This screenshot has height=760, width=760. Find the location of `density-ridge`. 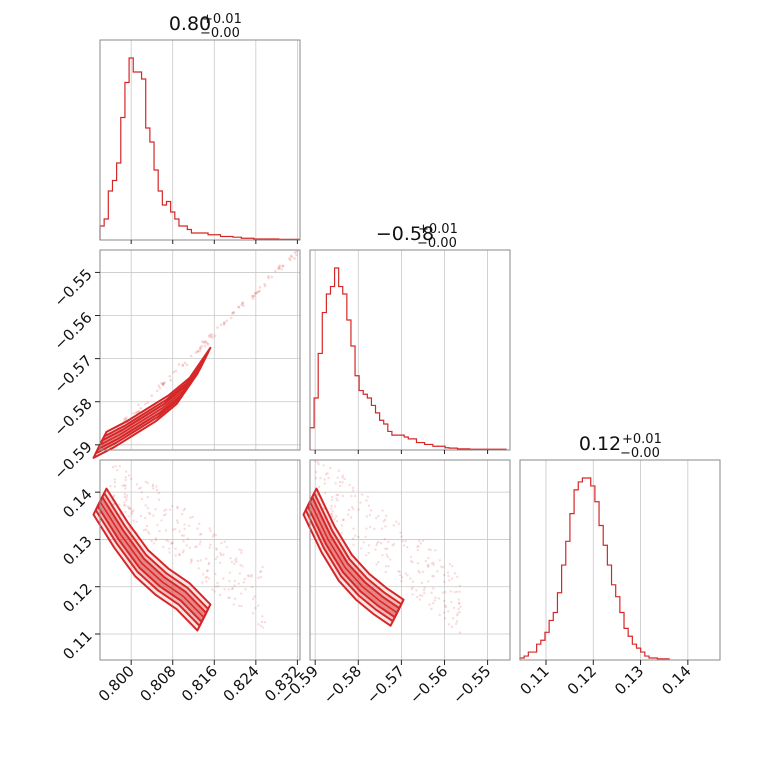

density-ridge is located at coordinates (353, 557).